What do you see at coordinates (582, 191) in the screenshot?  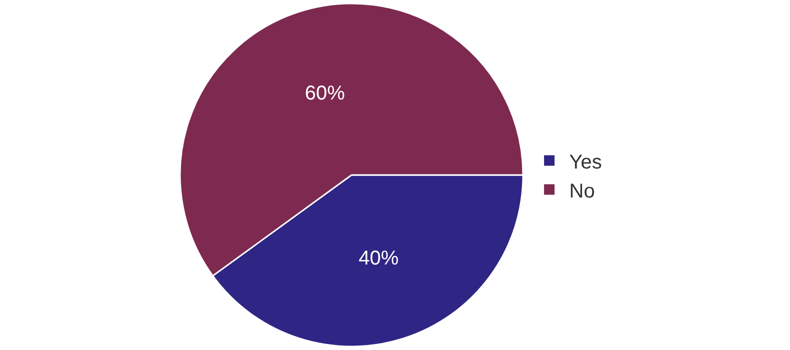 I see `legend-label: No` at bounding box center [582, 191].